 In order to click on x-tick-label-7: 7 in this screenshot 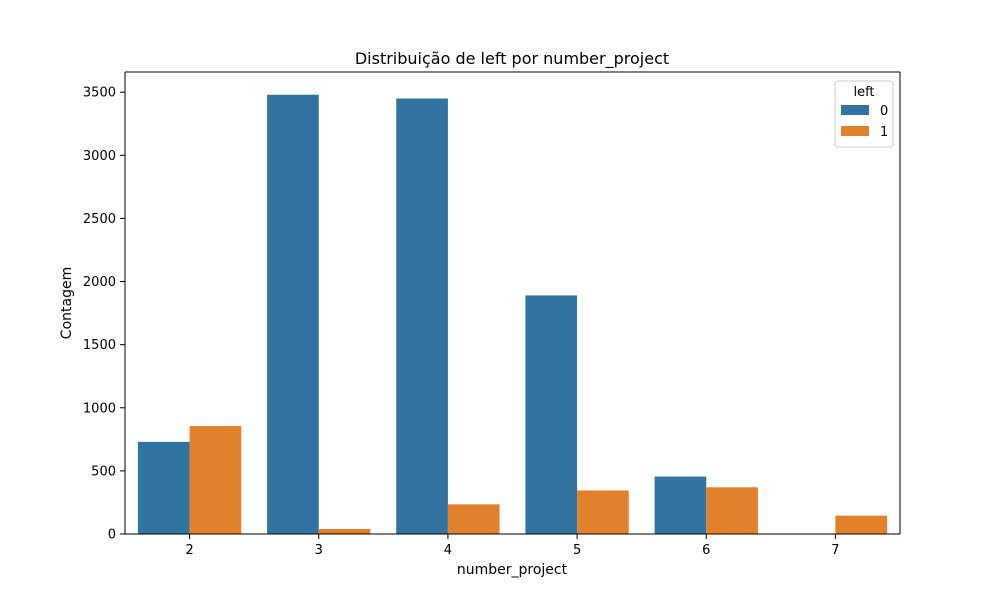, I will do `click(835, 550)`.